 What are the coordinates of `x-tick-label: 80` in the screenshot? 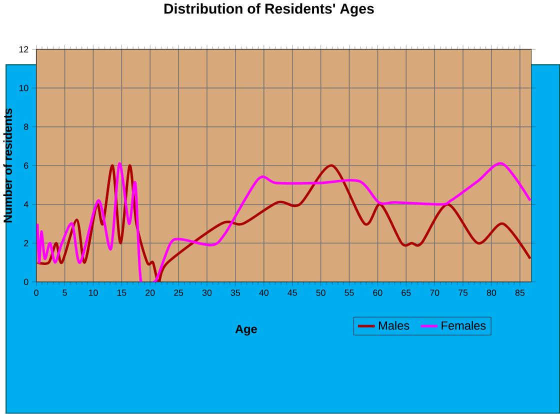 It's located at (491, 293).